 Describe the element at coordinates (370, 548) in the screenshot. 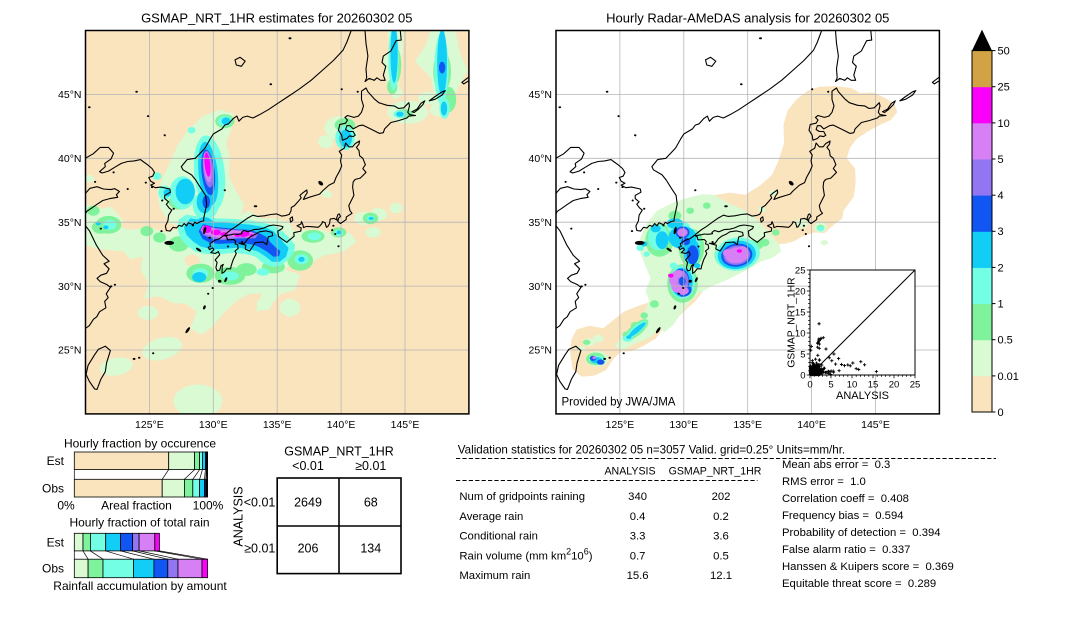

I see `svg-text: 134` at that location.